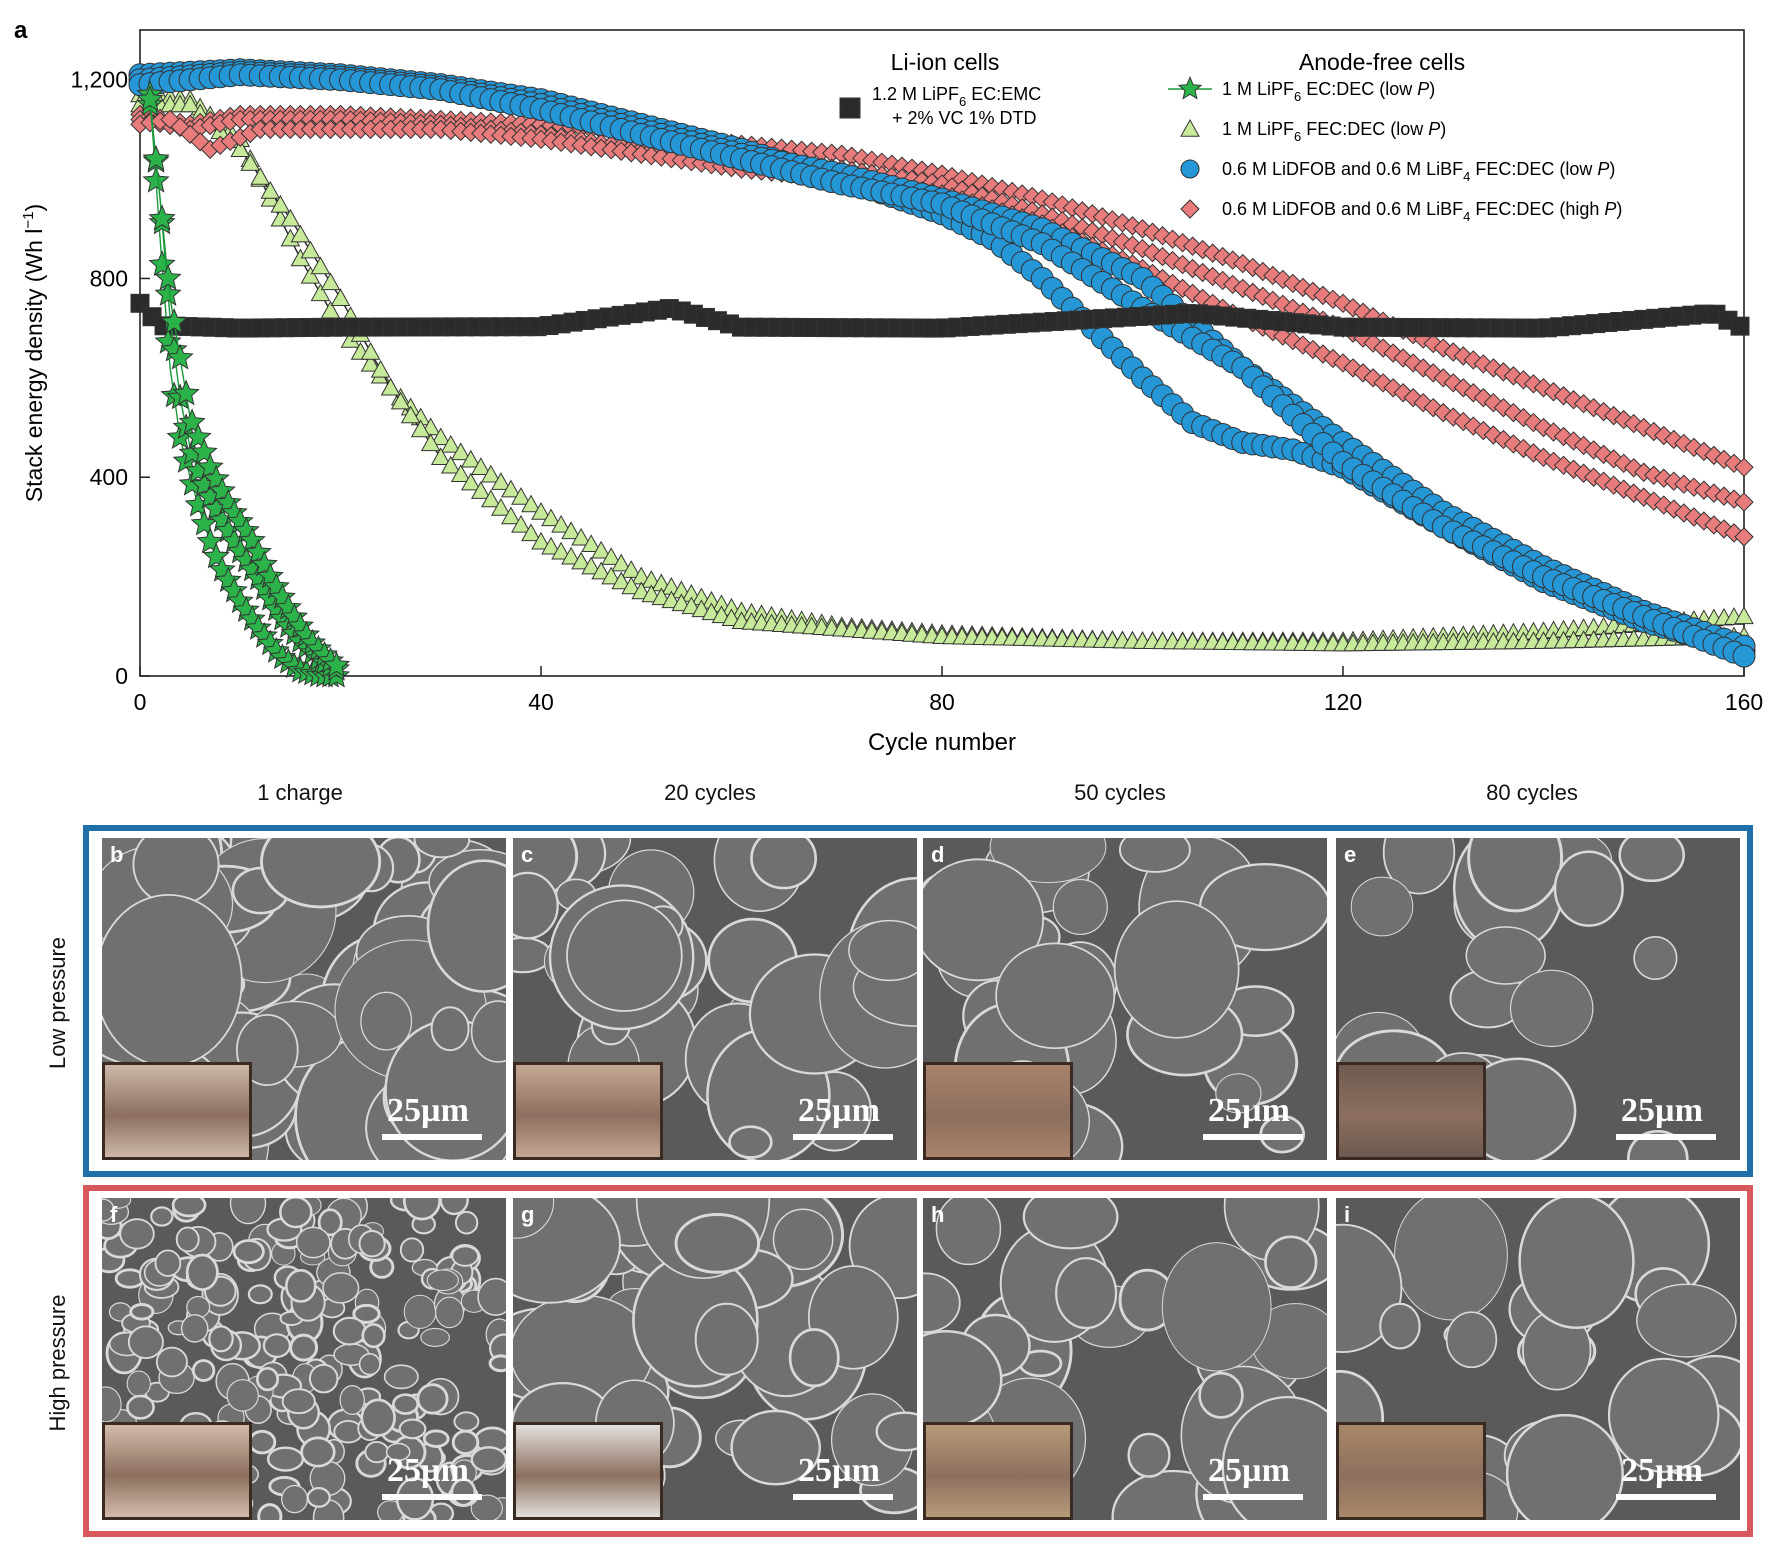 The width and height of the screenshot is (1768, 1560). Describe the element at coordinates (304, 1359) in the screenshot. I see `sem-image-high-1: f 25µm` at that location.